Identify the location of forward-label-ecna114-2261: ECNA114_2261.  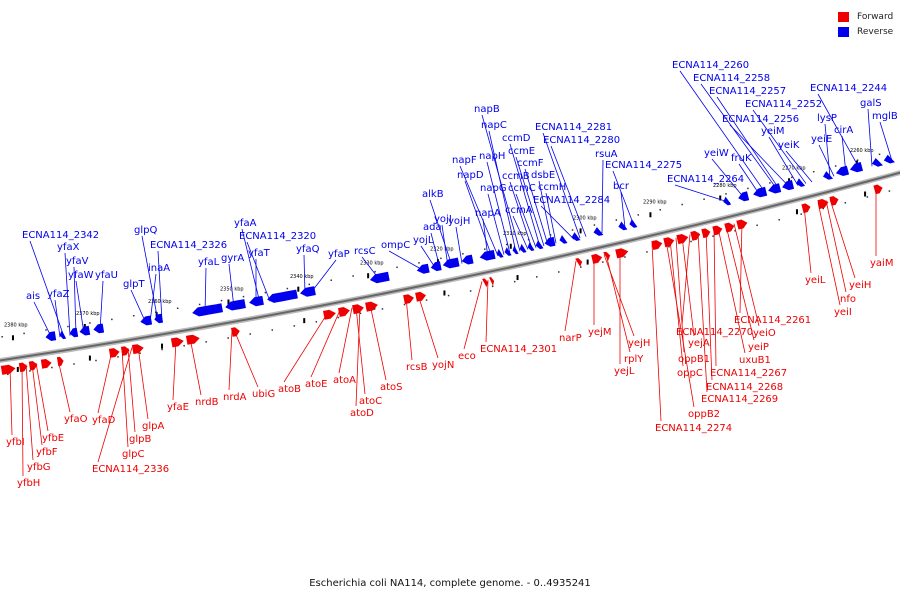
(772, 320).